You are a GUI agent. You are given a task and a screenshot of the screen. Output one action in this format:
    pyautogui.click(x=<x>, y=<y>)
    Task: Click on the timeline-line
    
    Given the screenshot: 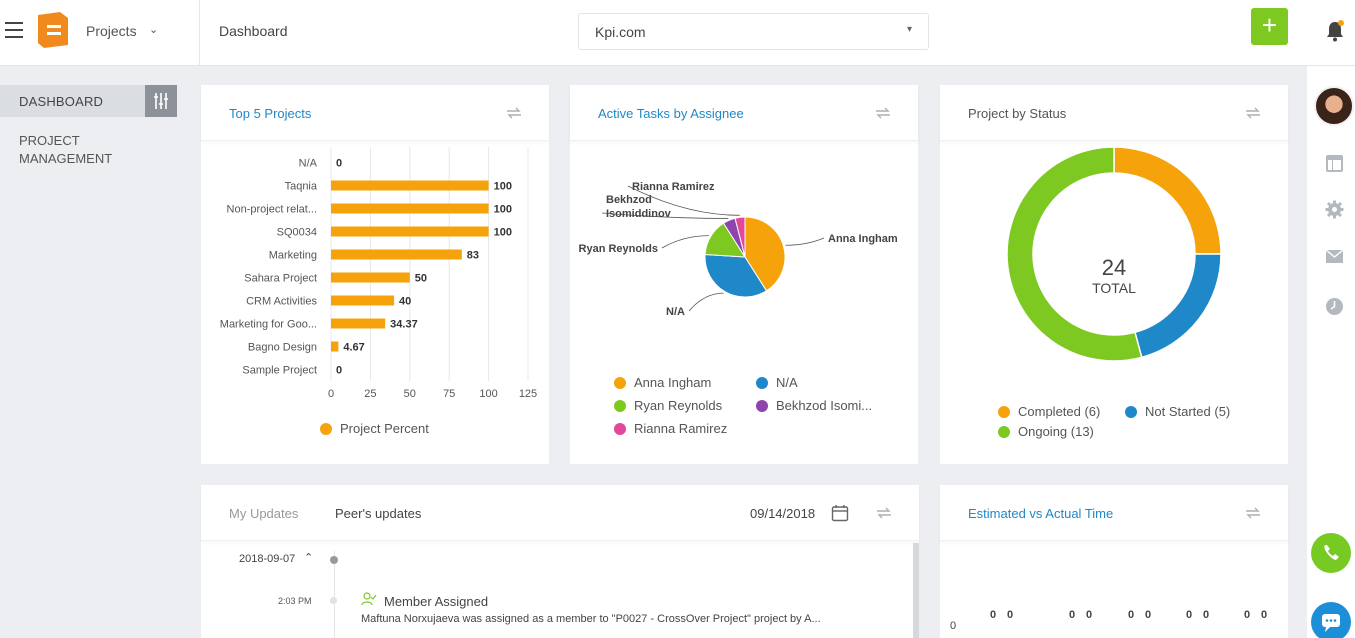 What is the action you would take?
    pyautogui.click(x=334, y=594)
    